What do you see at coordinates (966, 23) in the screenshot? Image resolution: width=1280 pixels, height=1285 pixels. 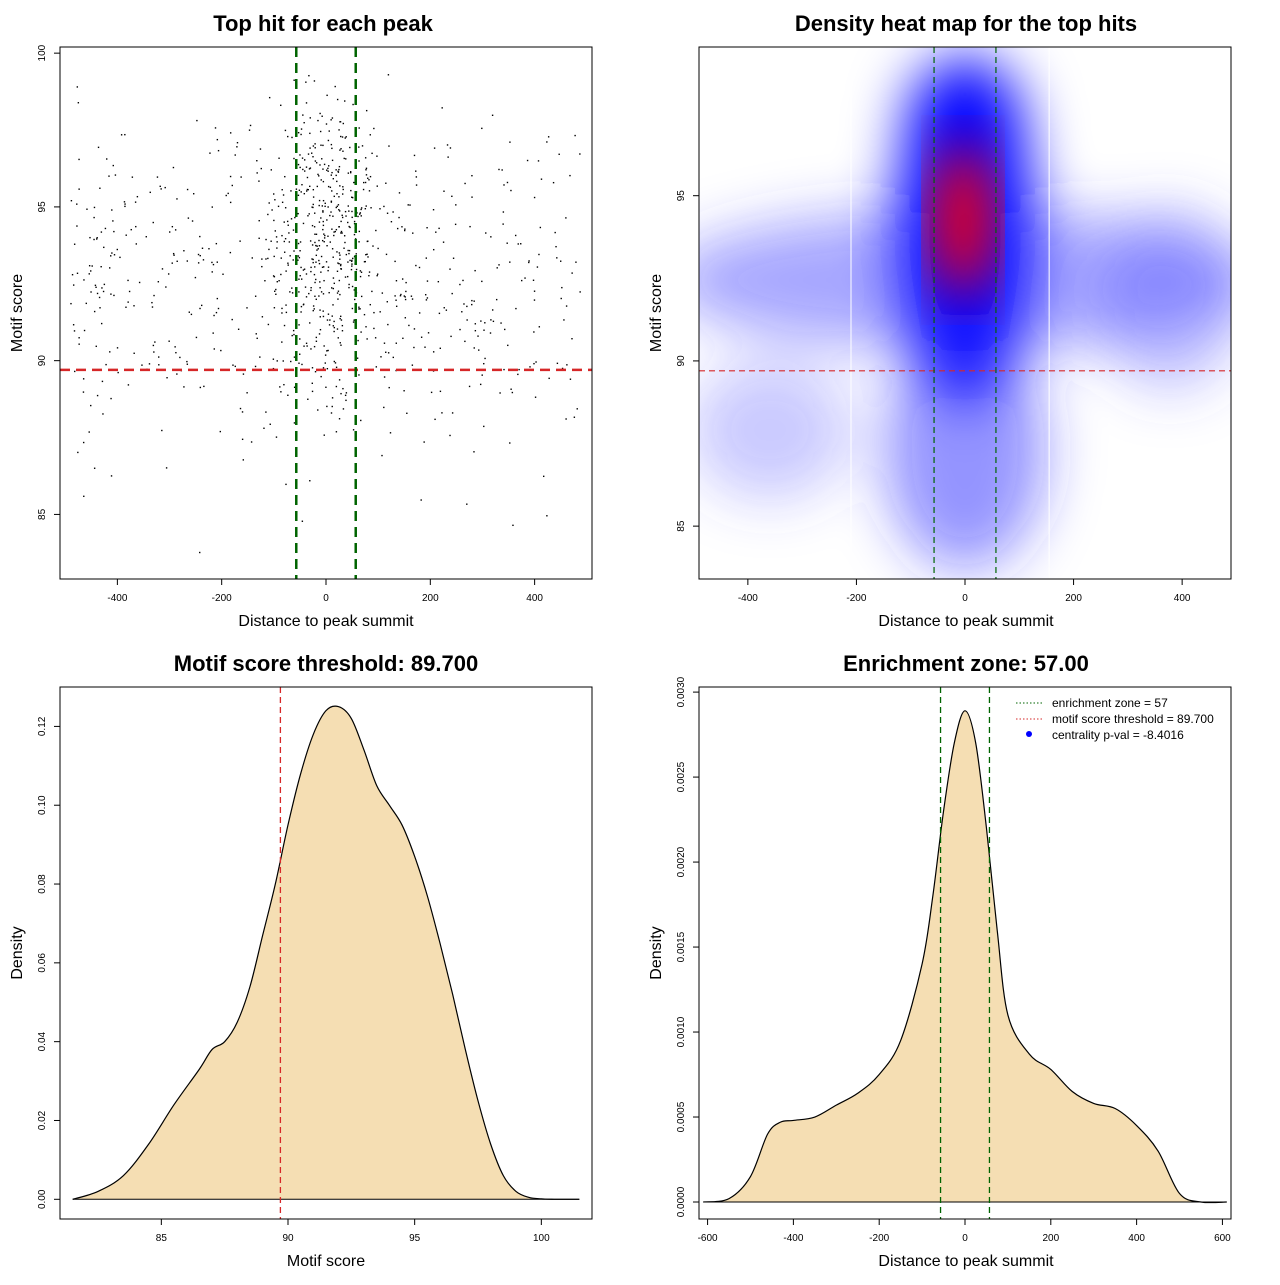 I see `heatmap-title: Density heat map for the top hits` at bounding box center [966, 23].